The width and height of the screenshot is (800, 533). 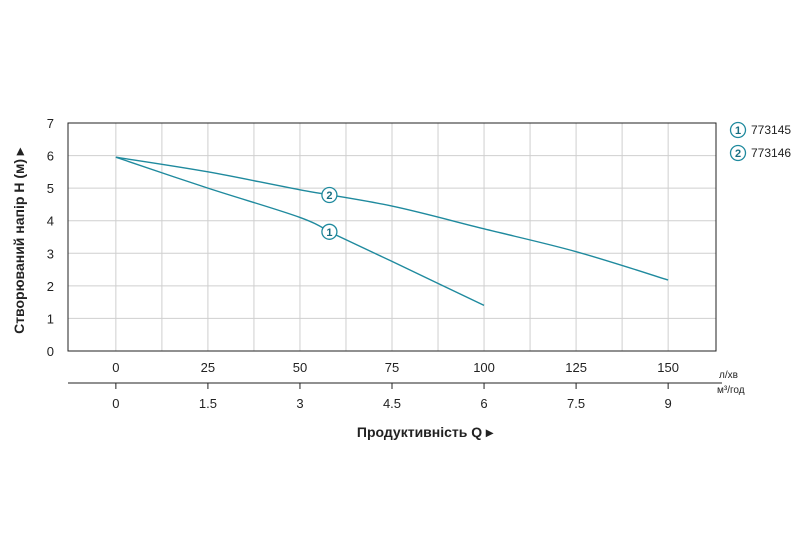 I want to click on x-tick-label-secondary: 1.5, so click(x=208, y=403).